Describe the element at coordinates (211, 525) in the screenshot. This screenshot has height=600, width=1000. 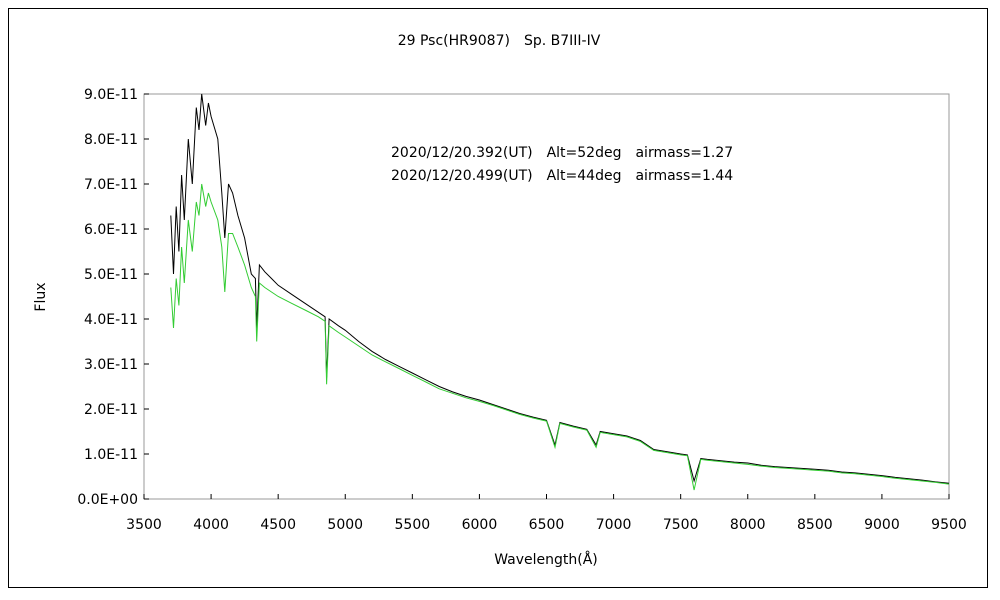
I see `x-tick-label: 4000` at that location.